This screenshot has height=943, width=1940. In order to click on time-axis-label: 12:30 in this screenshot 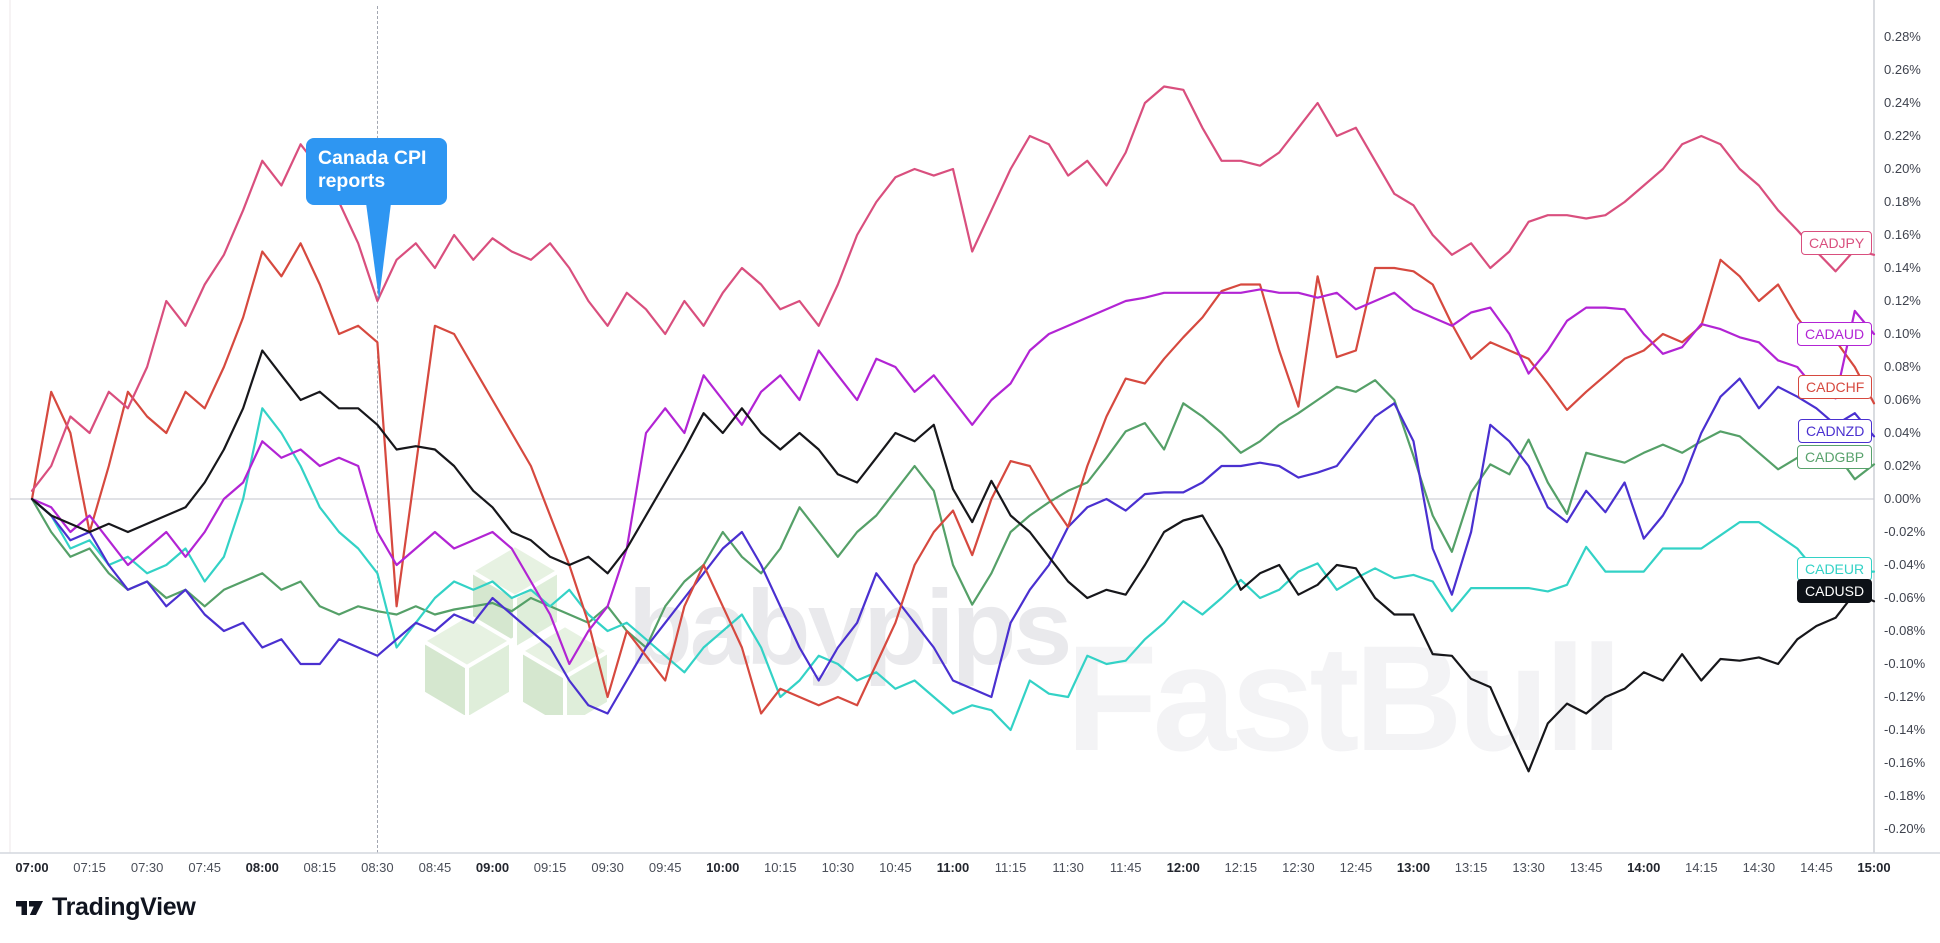, I will do `click(1298, 867)`.